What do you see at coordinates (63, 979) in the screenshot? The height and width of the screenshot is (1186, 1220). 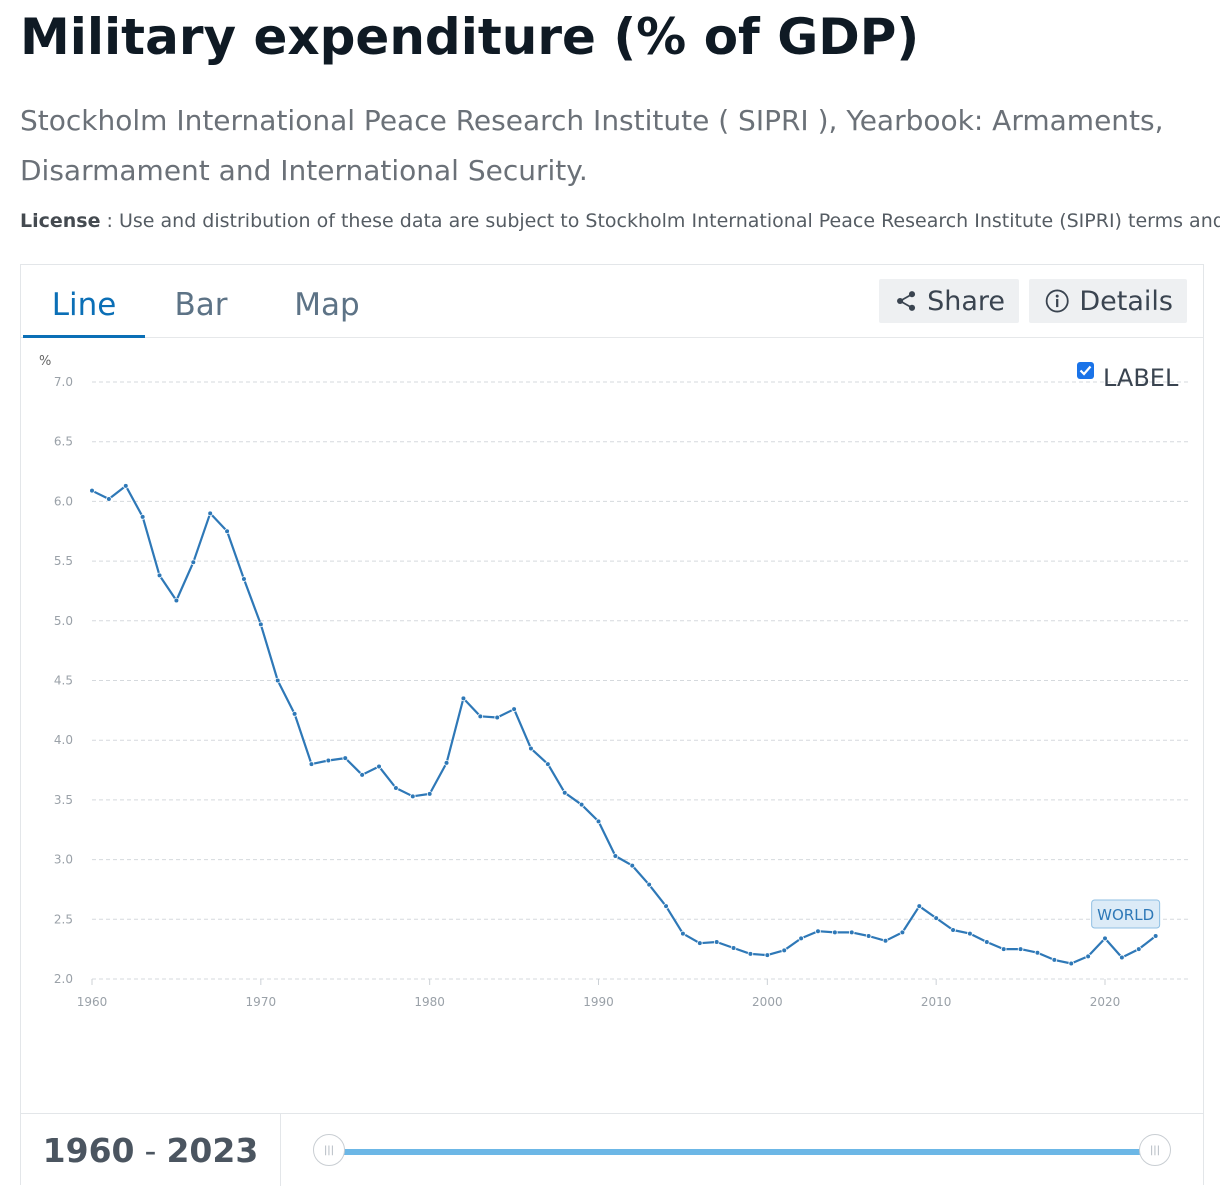 I see `y-tick-label: 2.0` at bounding box center [63, 979].